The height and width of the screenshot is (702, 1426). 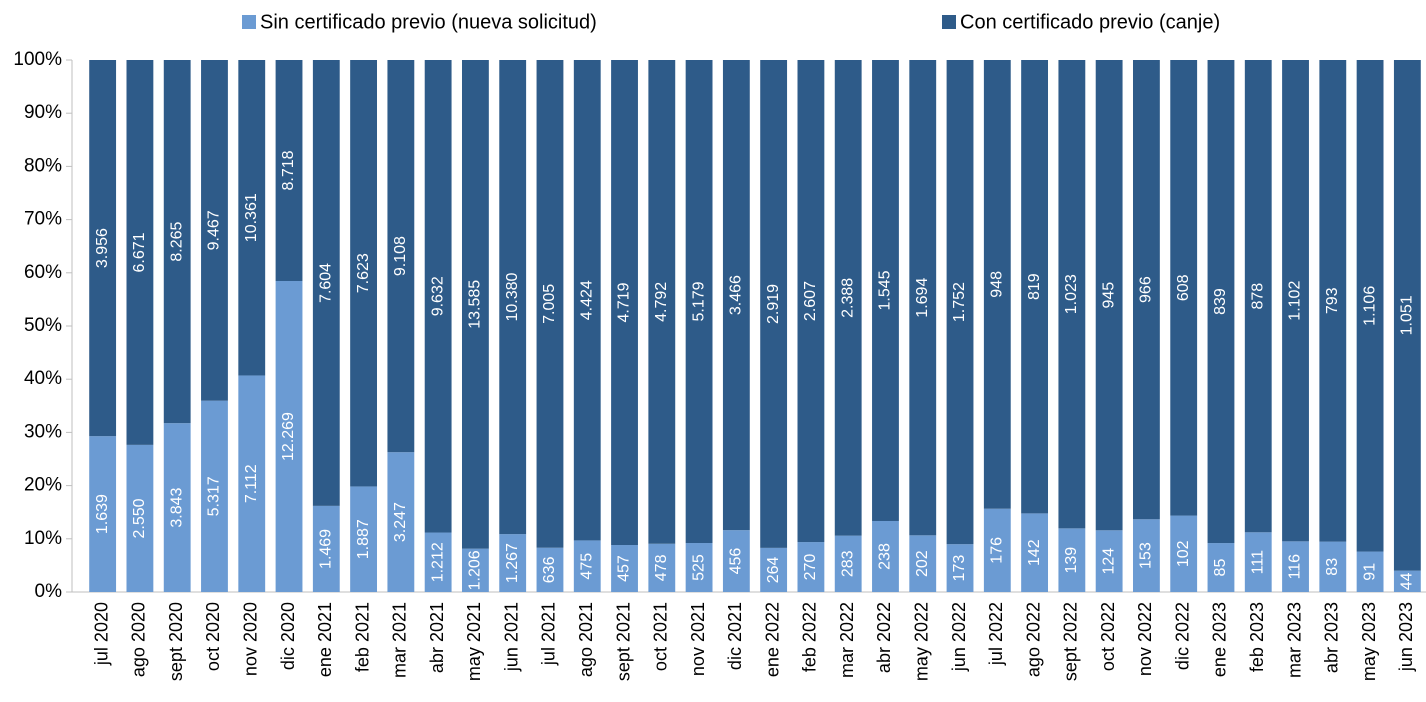 What do you see at coordinates (1183, 553) in the screenshot?
I see `data-label: 102` at bounding box center [1183, 553].